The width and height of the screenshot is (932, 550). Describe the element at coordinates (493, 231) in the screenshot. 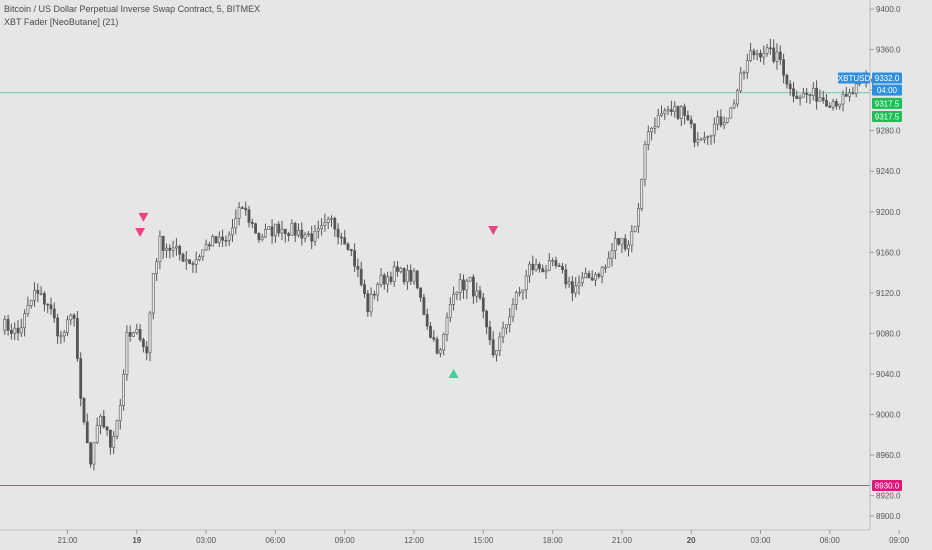

I see `sell-signal-triangle` at that location.